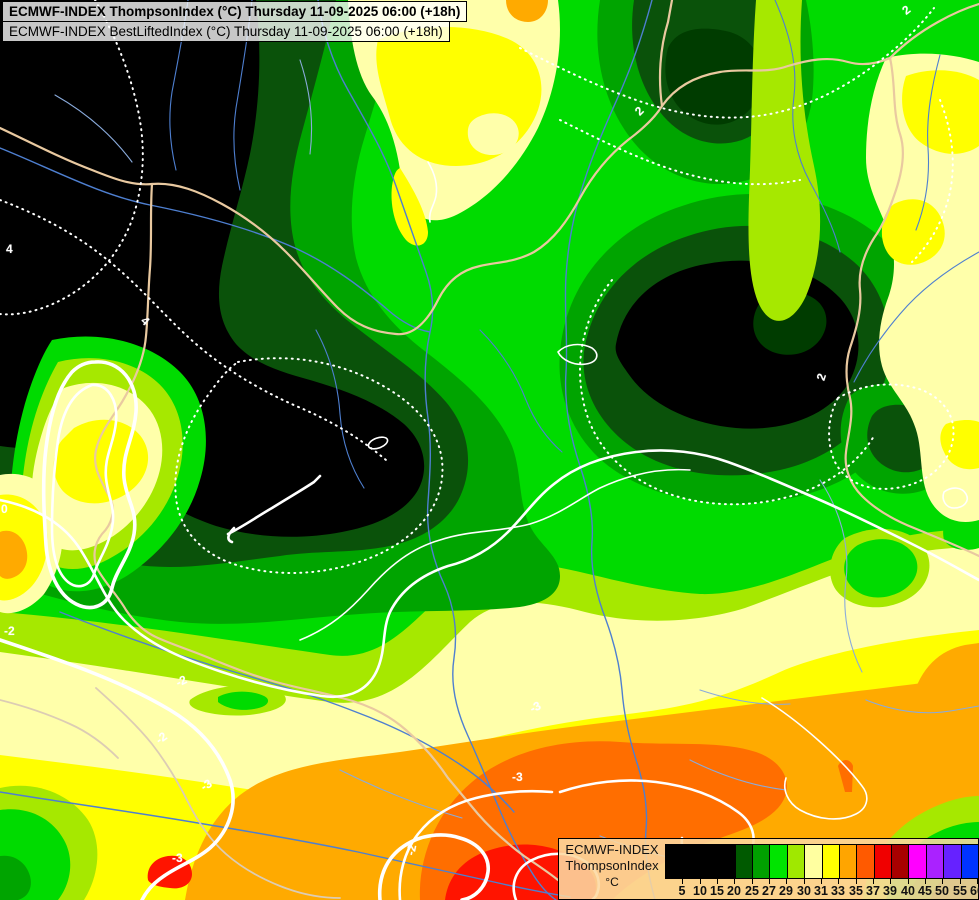  I want to click on legend-color-bar, so click(822, 861).